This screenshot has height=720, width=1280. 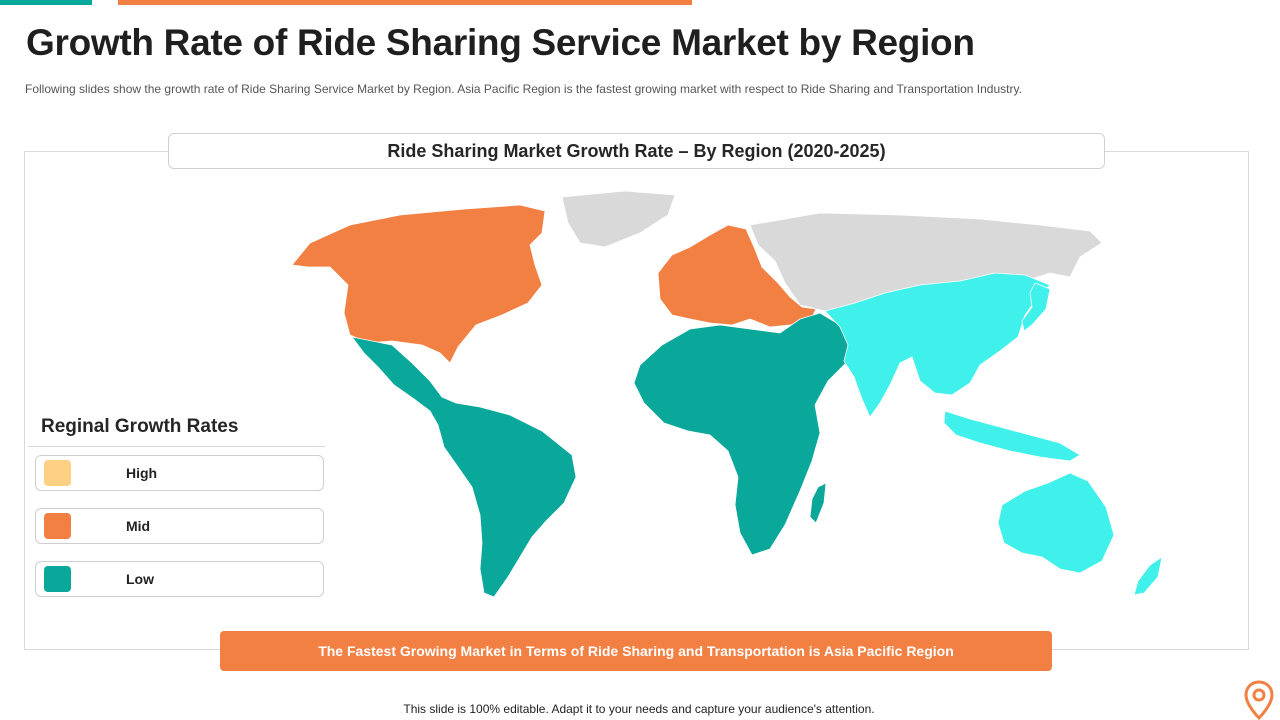 I want to click on legend-swatch-mid, so click(x=57, y=526).